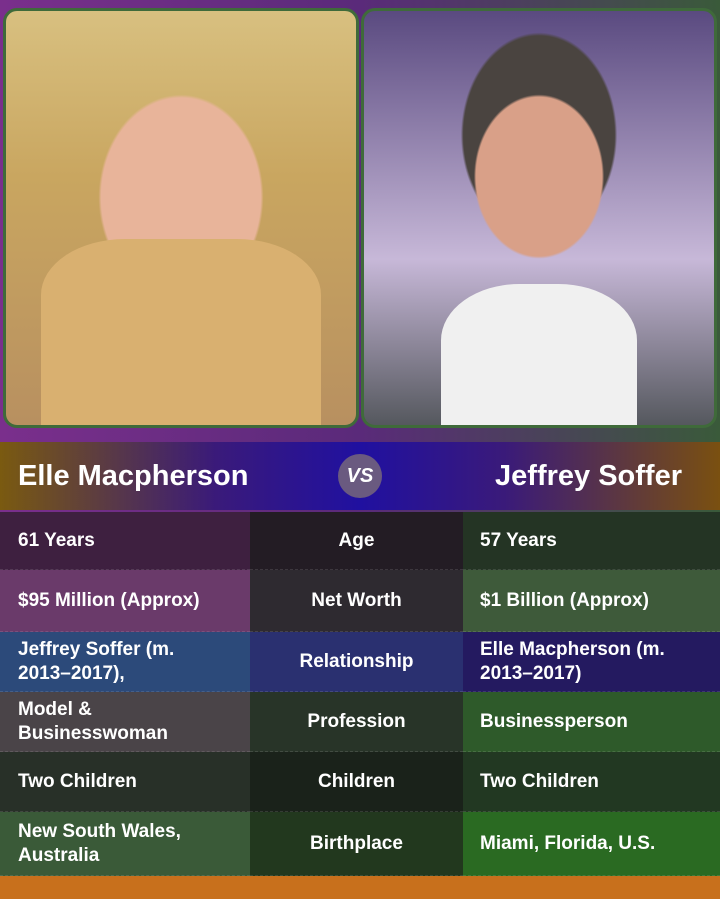 This screenshot has width=720, height=899. Describe the element at coordinates (125, 601) in the screenshot. I see `left-value: $95 Million (Approx)` at that location.